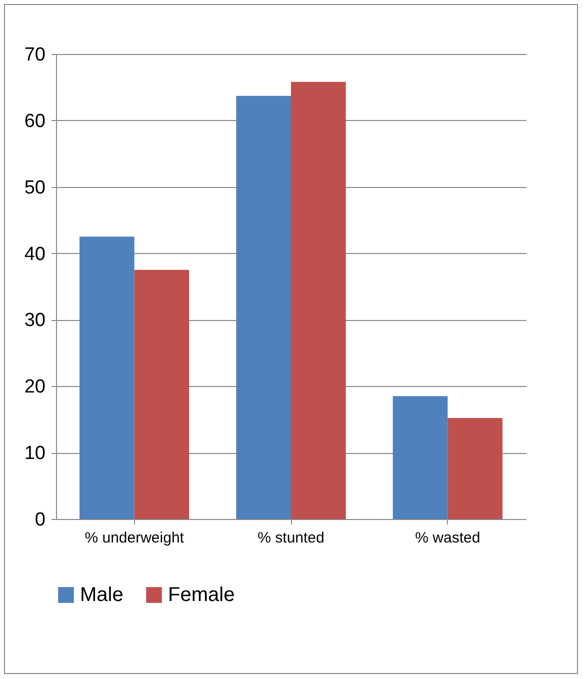  What do you see at coordinates (35, 321) in the screenshot?
I see `y-tick-label: 30` at bounding box center [35, 321].